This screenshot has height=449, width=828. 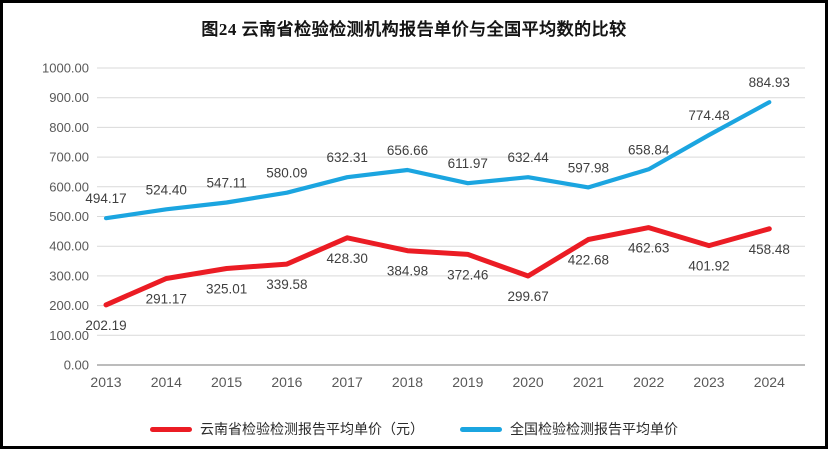 I want to click on data-label-series-1: 547.11, so click(x=226, y=183).